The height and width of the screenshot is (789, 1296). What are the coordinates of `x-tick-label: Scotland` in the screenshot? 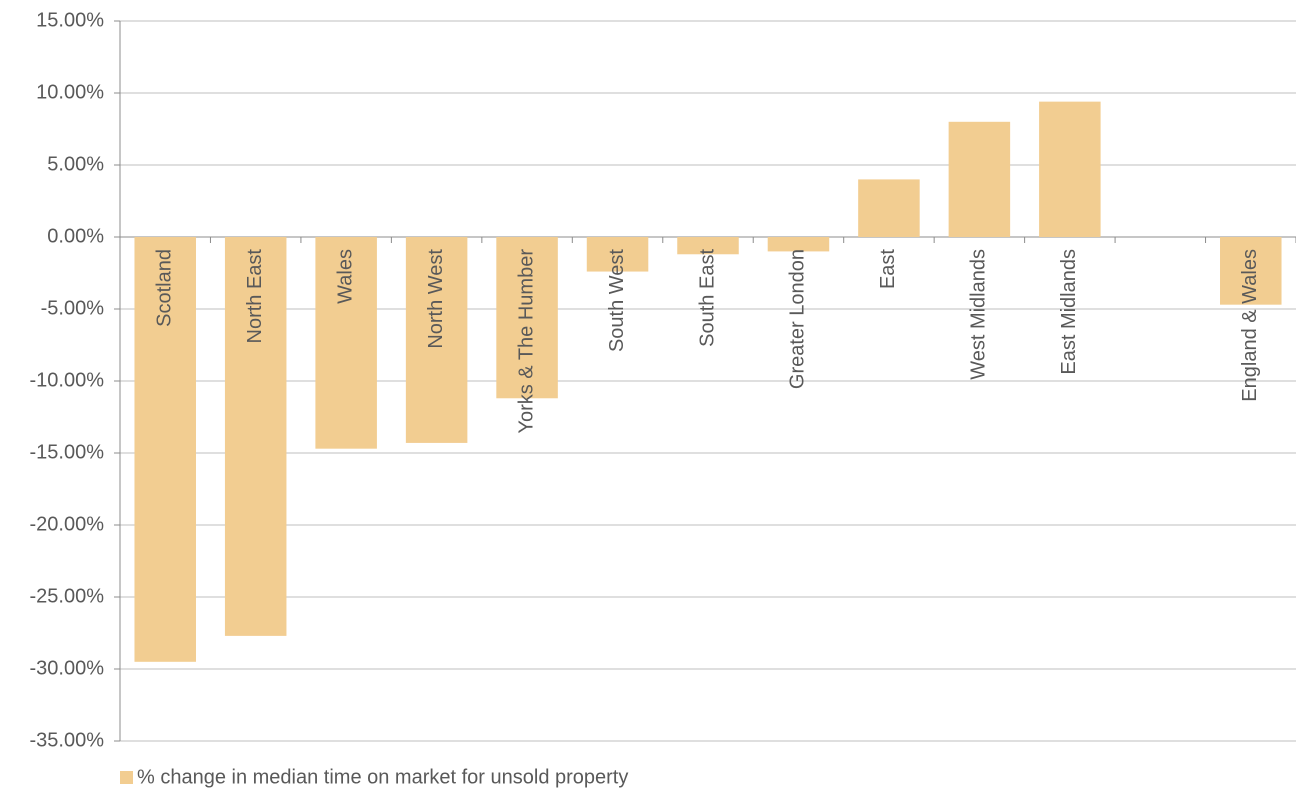 It's located at (165, 288).